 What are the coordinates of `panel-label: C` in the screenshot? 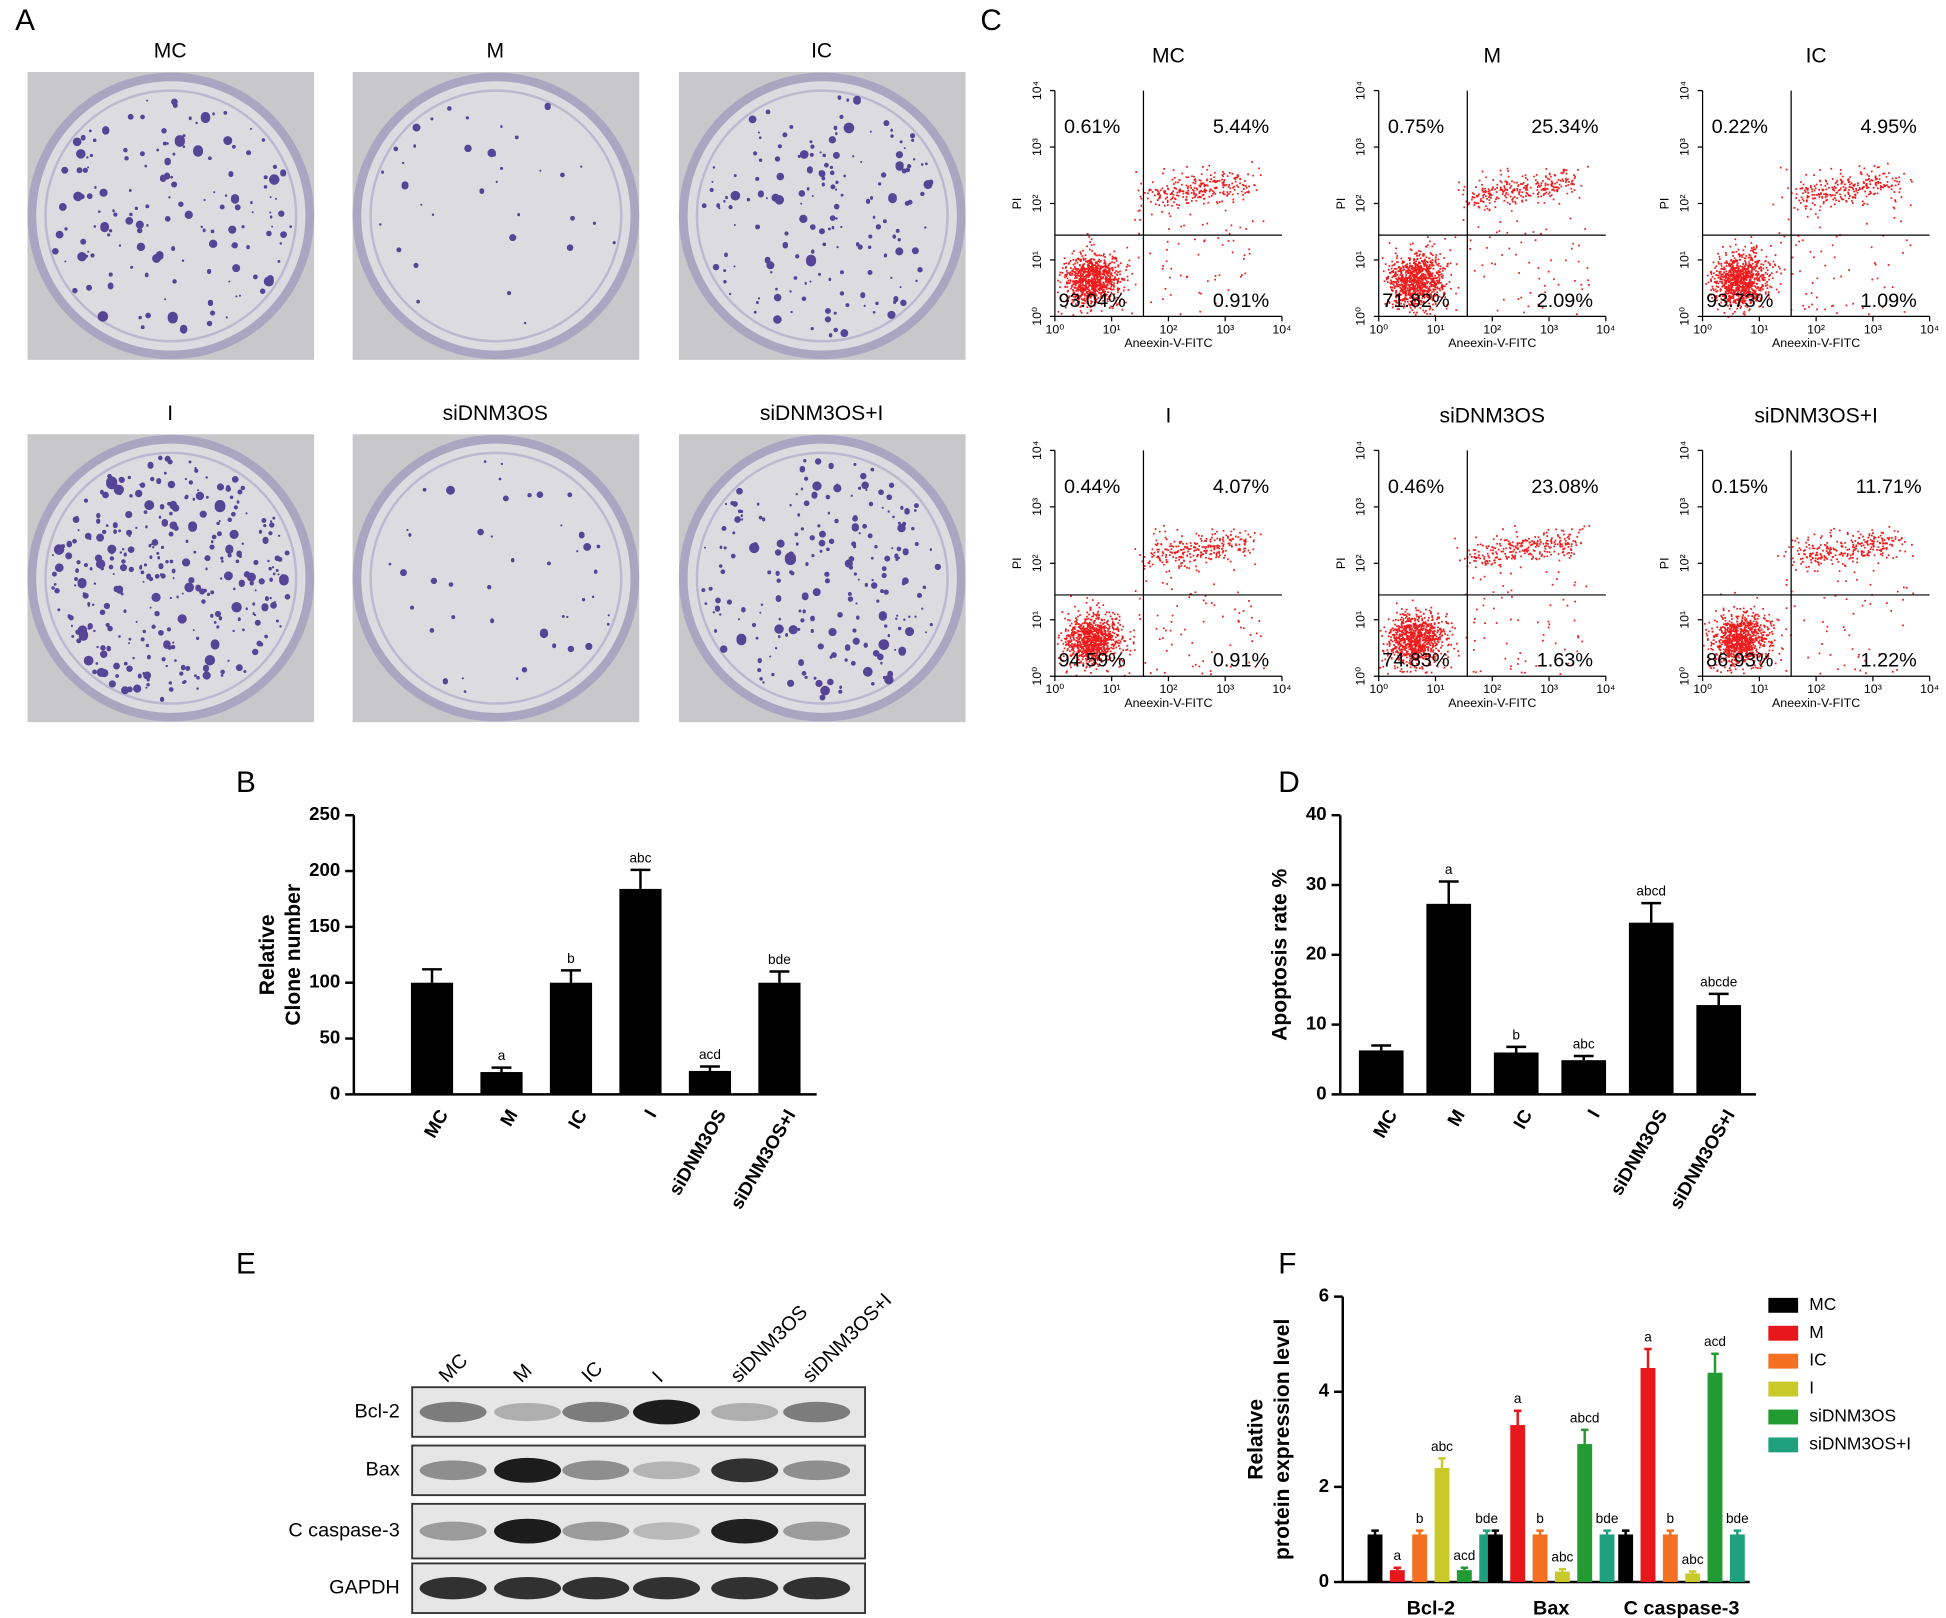 It's located at (991, 20).